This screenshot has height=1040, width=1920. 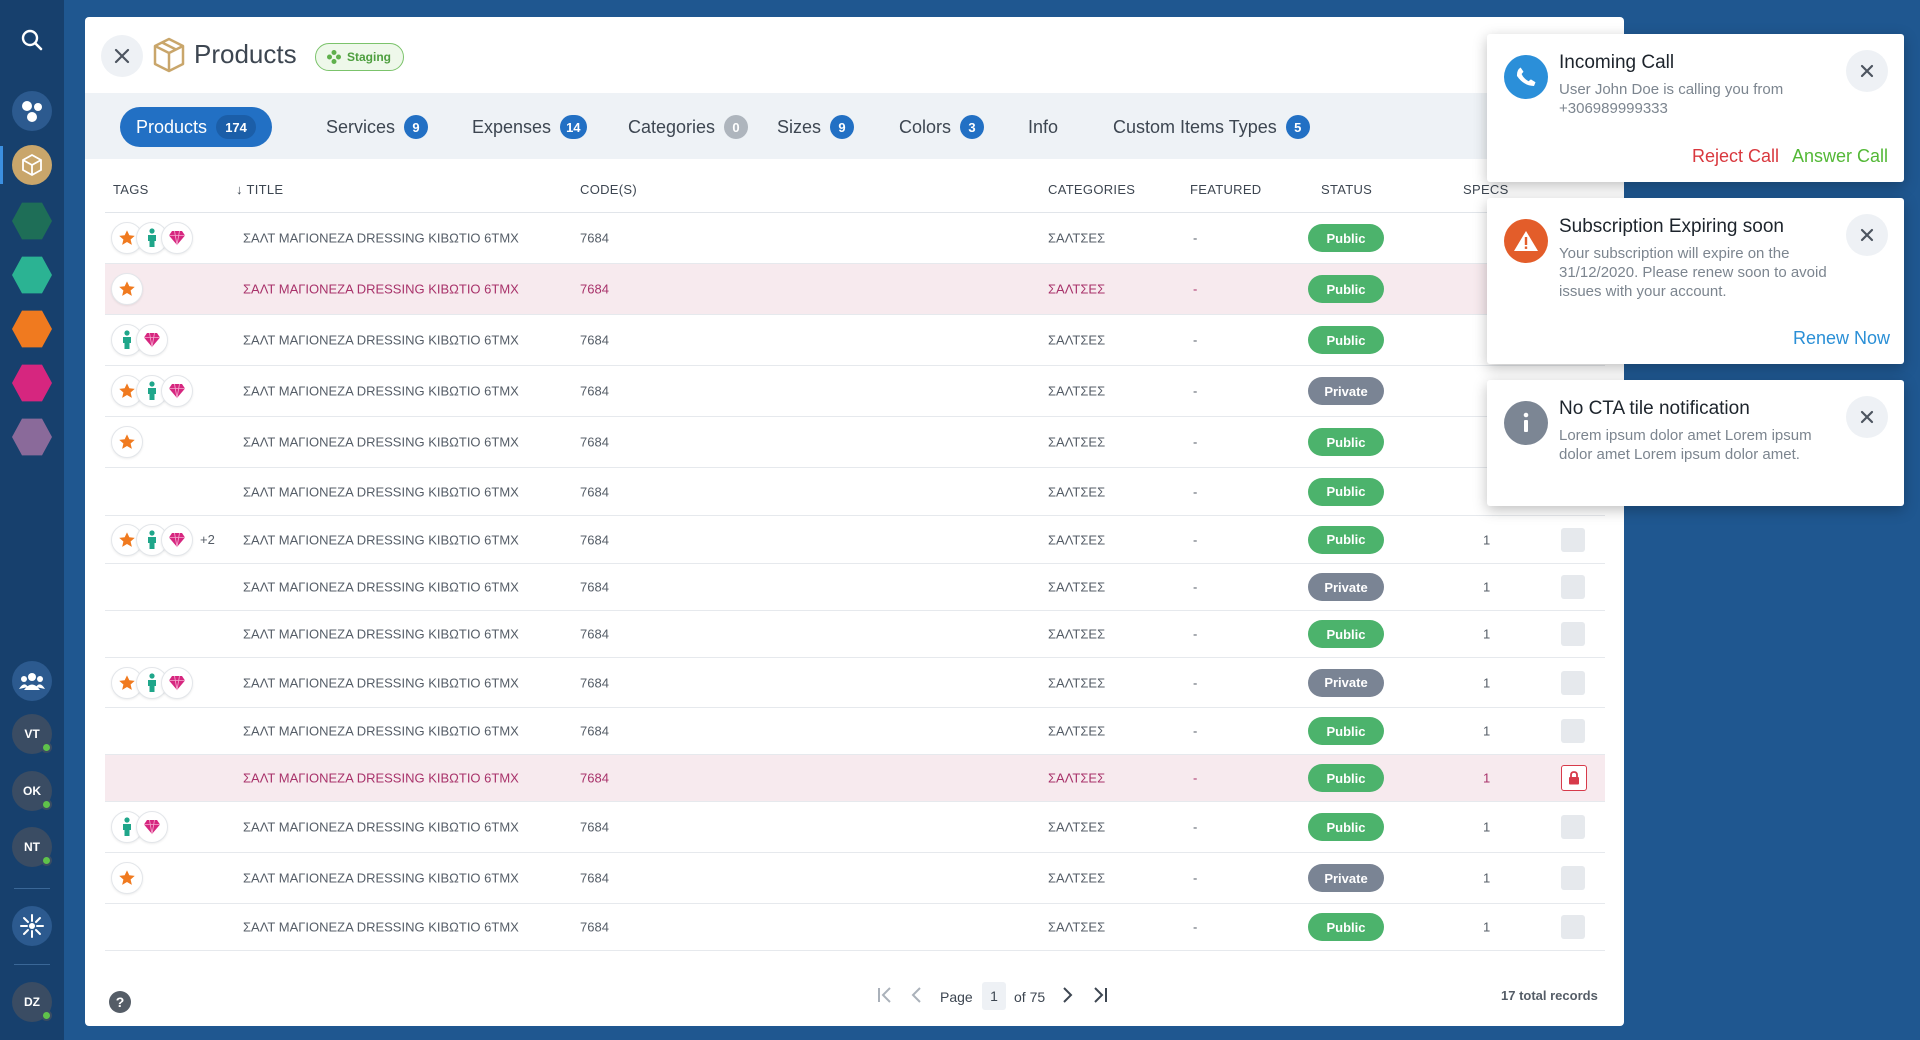 I want to click on row-tags: +2, so click(x=163, y=539).